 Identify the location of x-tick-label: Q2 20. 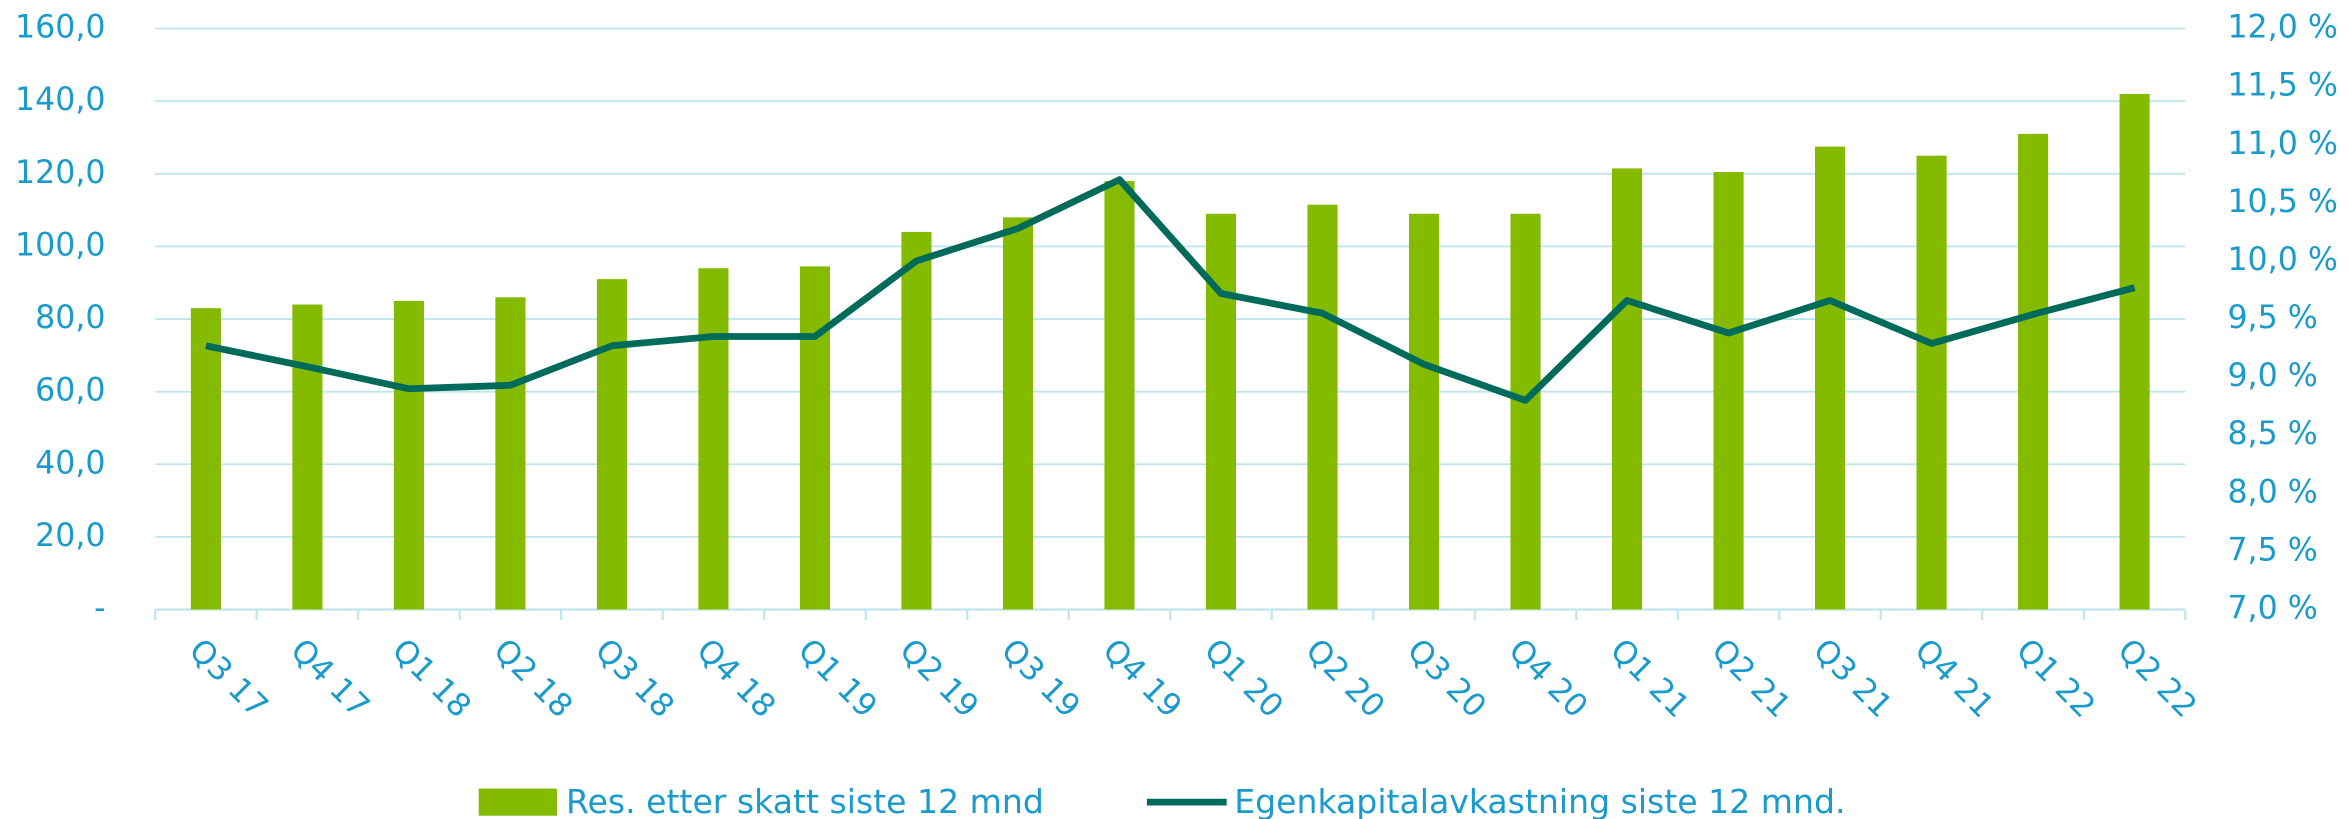
(1344, 678).